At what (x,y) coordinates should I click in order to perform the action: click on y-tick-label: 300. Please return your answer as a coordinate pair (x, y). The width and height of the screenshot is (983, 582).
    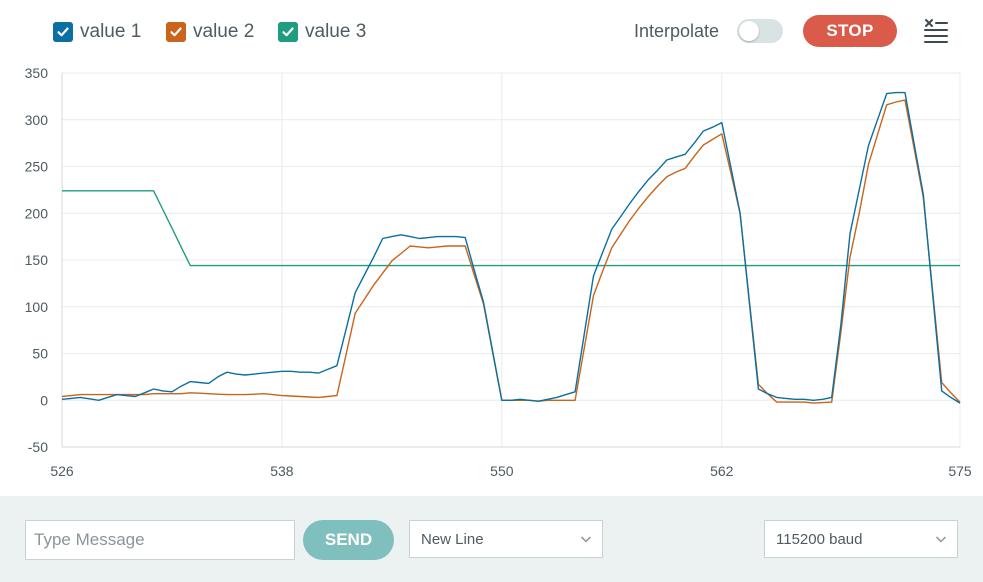
    Looking at the image, I should click on (37, 120).